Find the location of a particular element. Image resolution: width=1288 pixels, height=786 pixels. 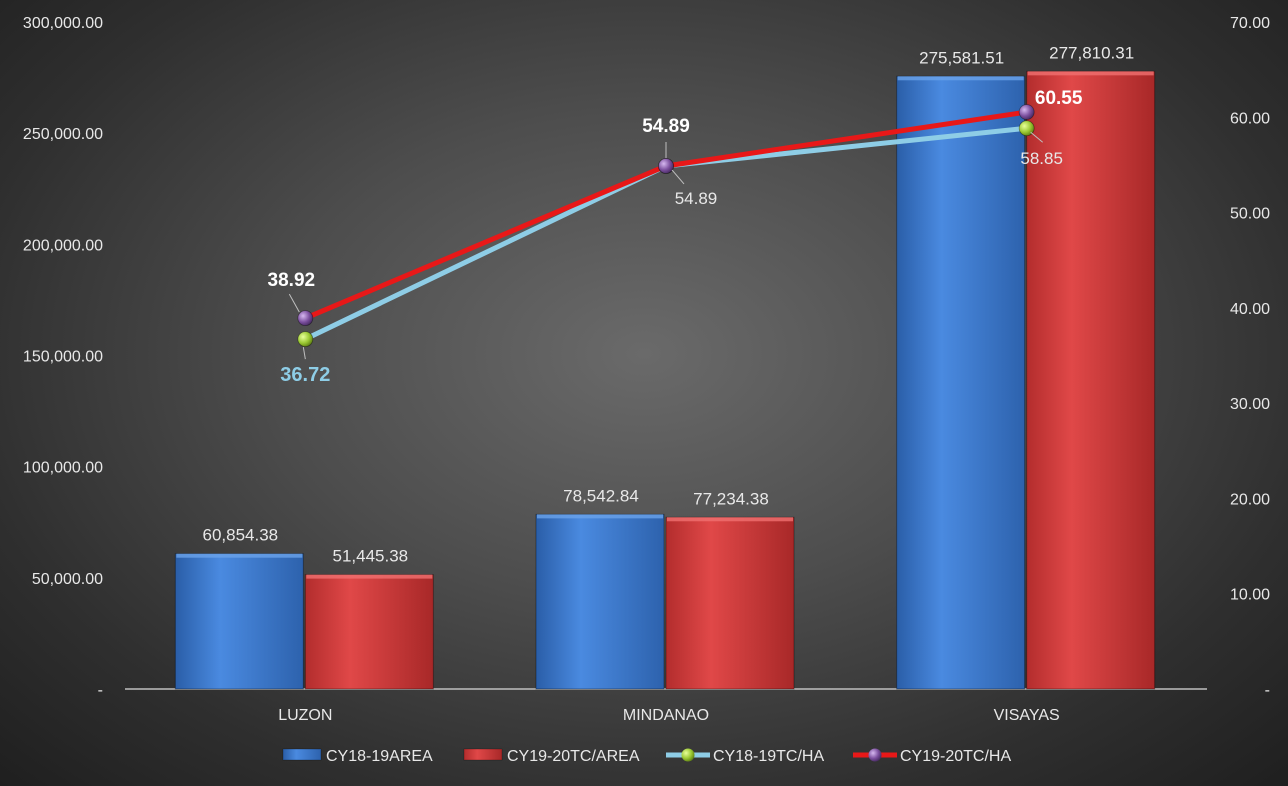

line-data-label: 60.55 is located at coordinates (1059, 98).